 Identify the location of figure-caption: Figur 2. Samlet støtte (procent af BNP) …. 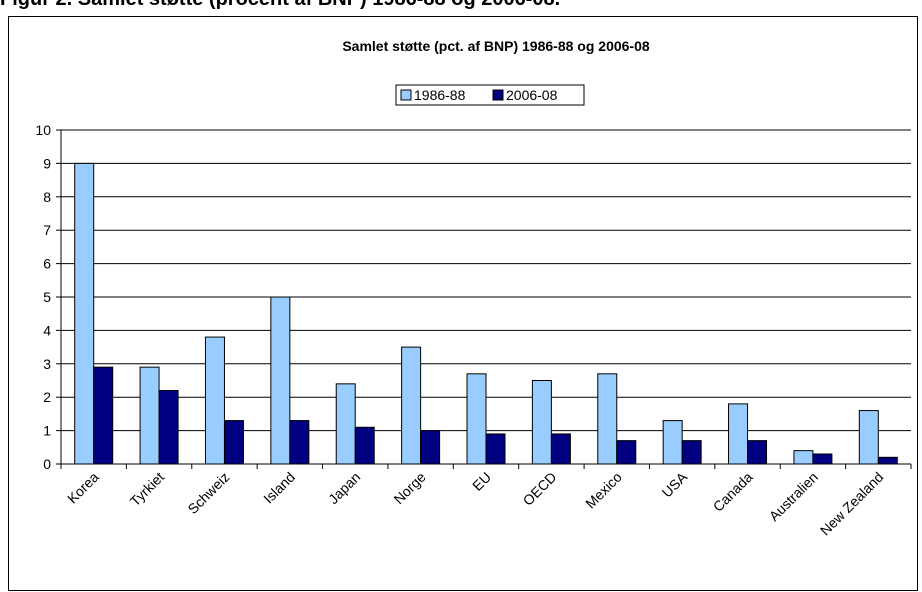
(280, 5).